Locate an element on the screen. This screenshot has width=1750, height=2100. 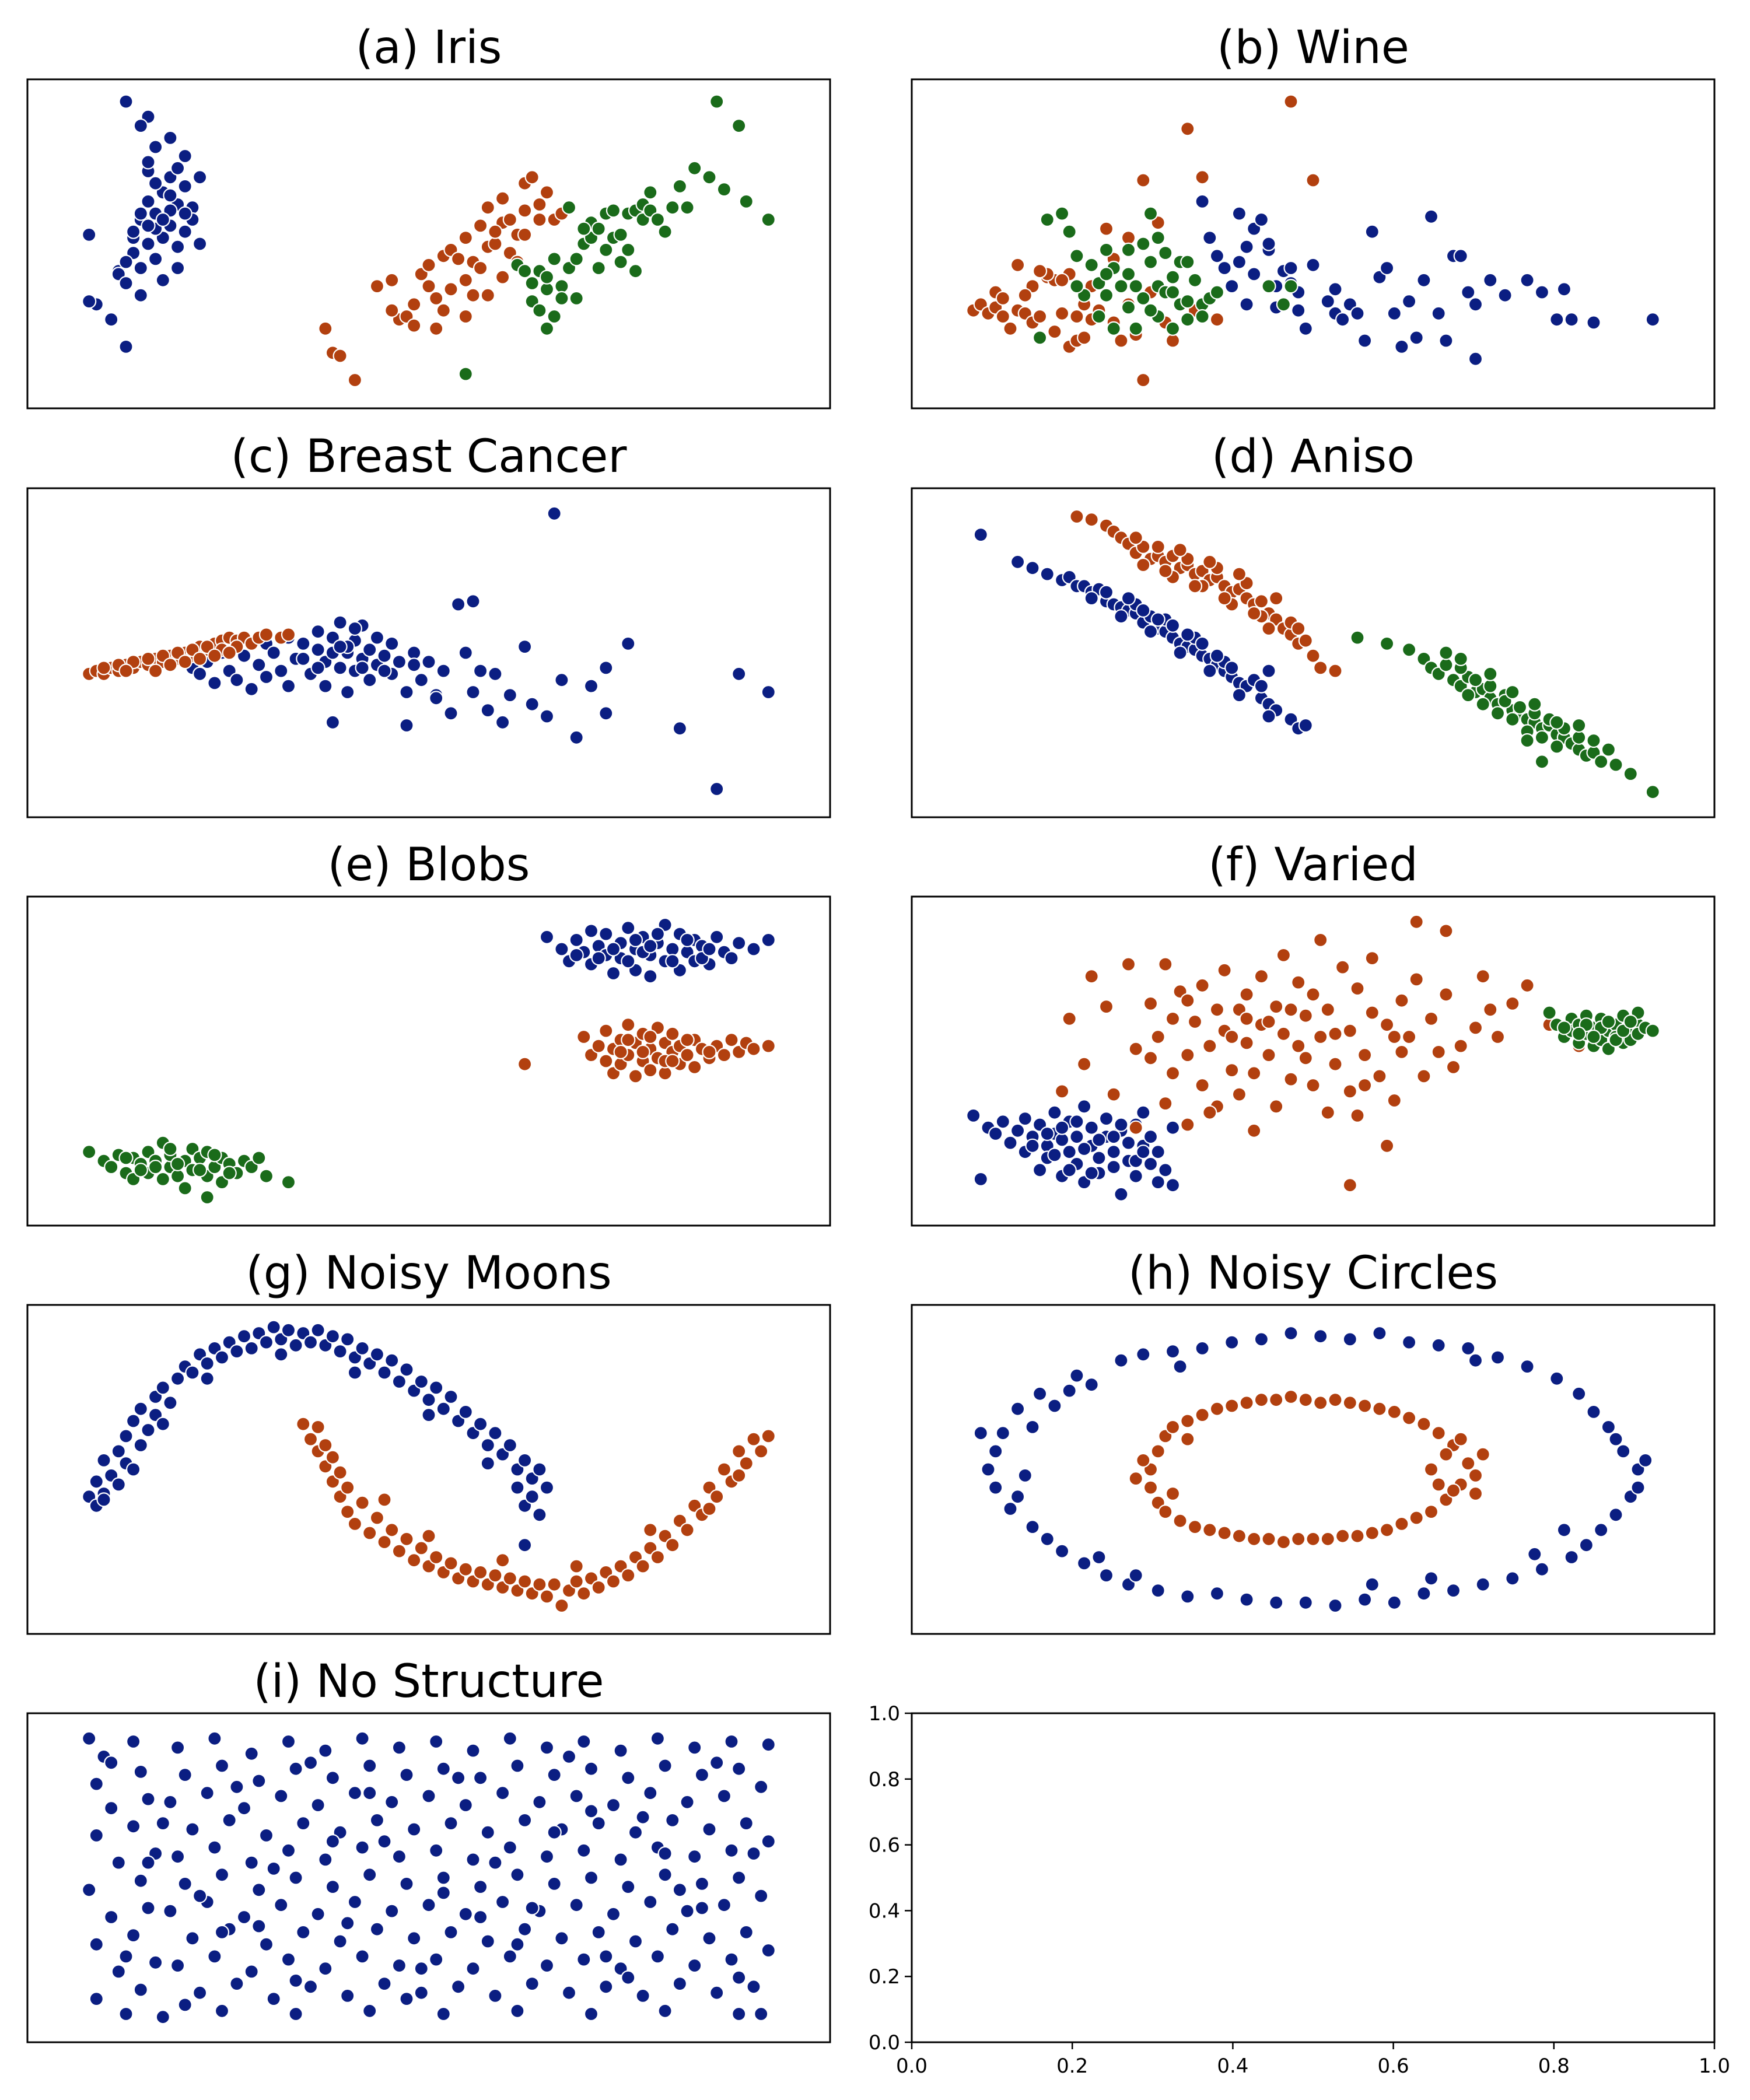
subplot-3: (c) Breast Cancer is located at coordinates (428, 624).